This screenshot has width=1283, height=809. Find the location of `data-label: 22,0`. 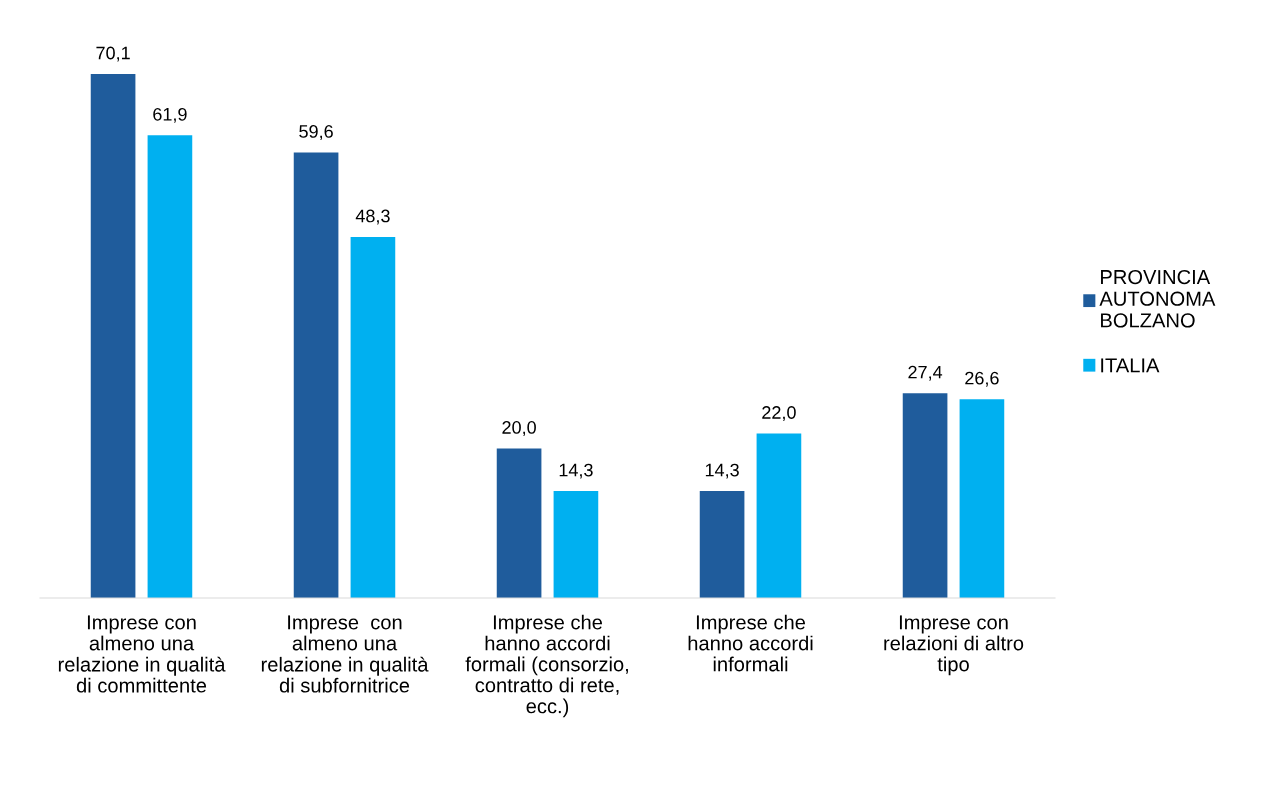

data-label: 22,0 is located at coordinates (779, 414).